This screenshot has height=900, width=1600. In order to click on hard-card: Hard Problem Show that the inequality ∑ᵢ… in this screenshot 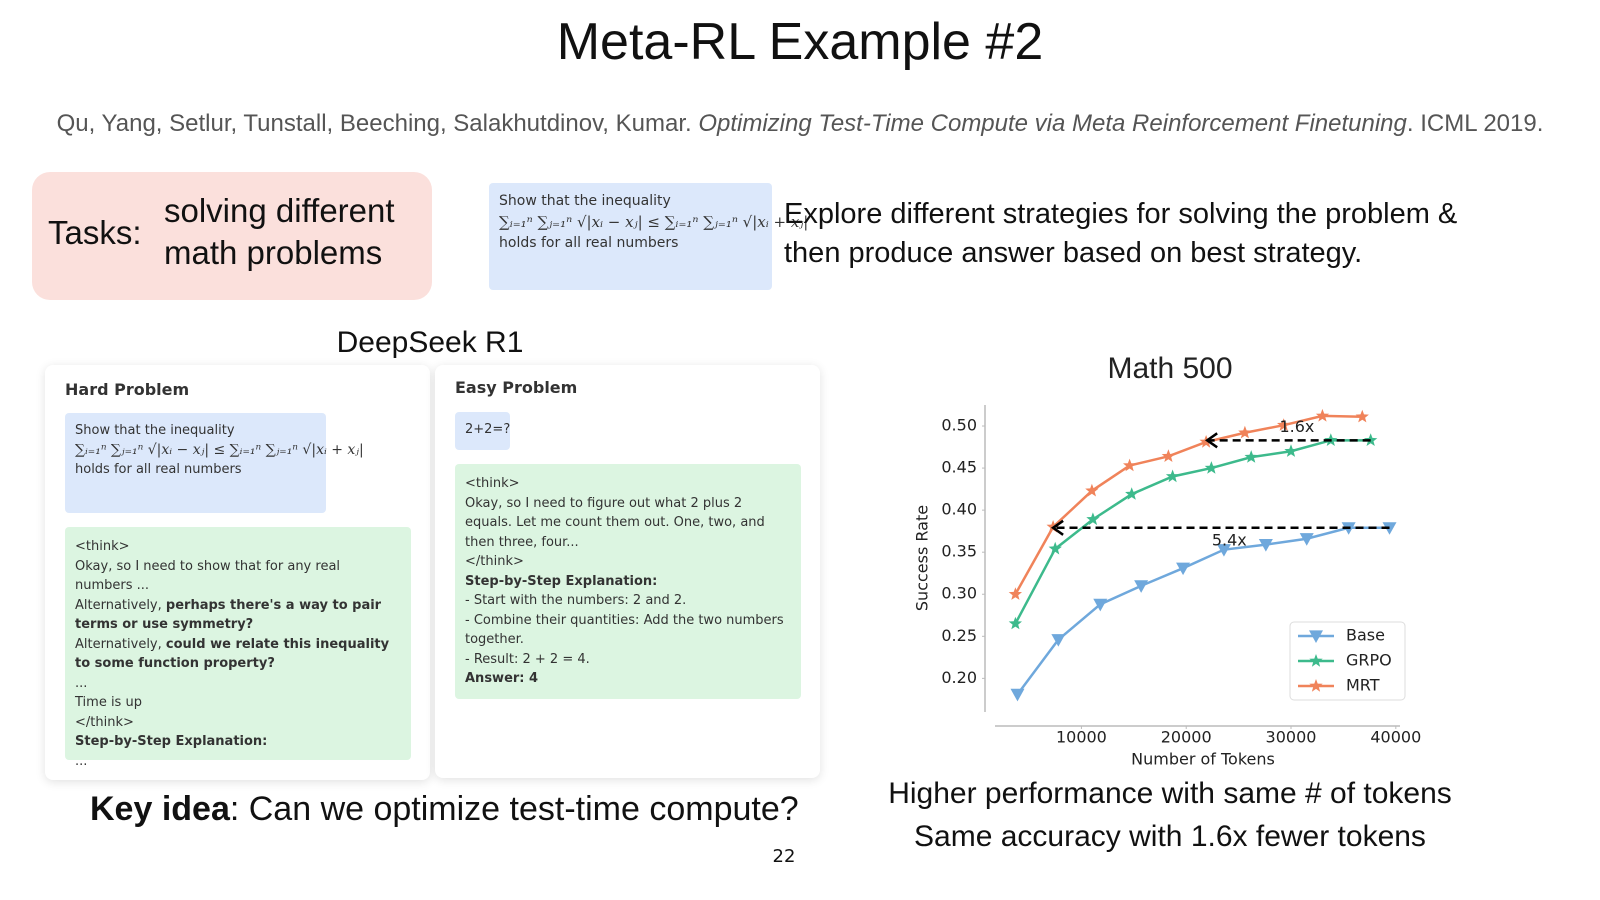, I will do `click(237, 572)`.